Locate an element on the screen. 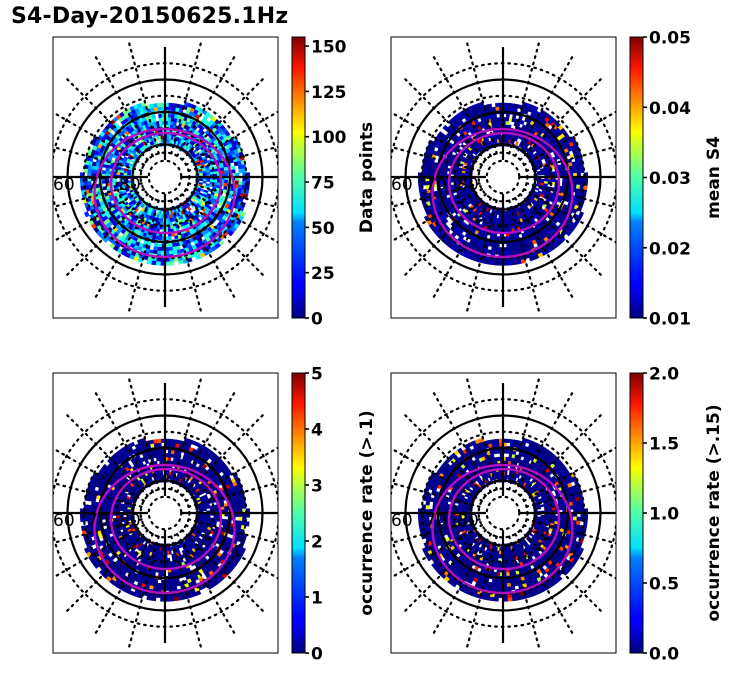  figure-title: S4-Day-20150625.1Hz is located at coordinates (150, 16).